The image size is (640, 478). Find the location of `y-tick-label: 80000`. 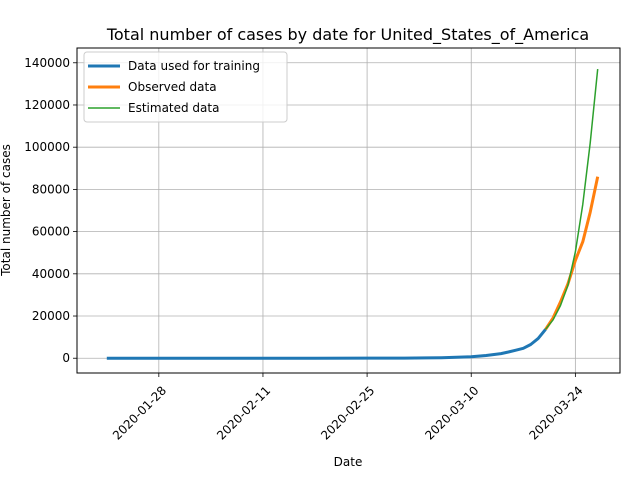

y-tick-label: 80000 is located at coordinates (51, 189).